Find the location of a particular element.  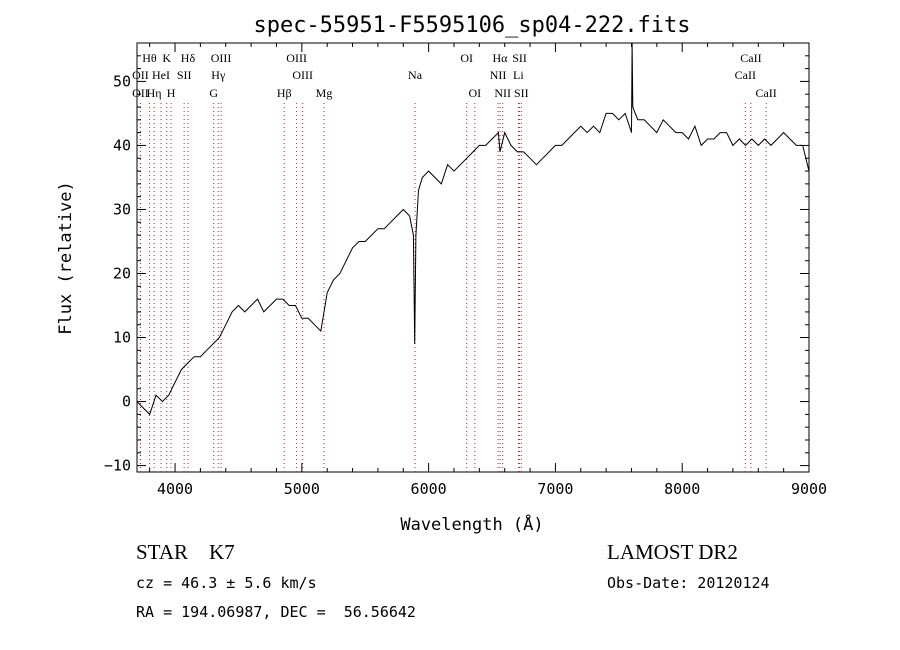

chart-title: spec-55951-F5595106_sp04-222.fits is located at coordinates (471, 25).